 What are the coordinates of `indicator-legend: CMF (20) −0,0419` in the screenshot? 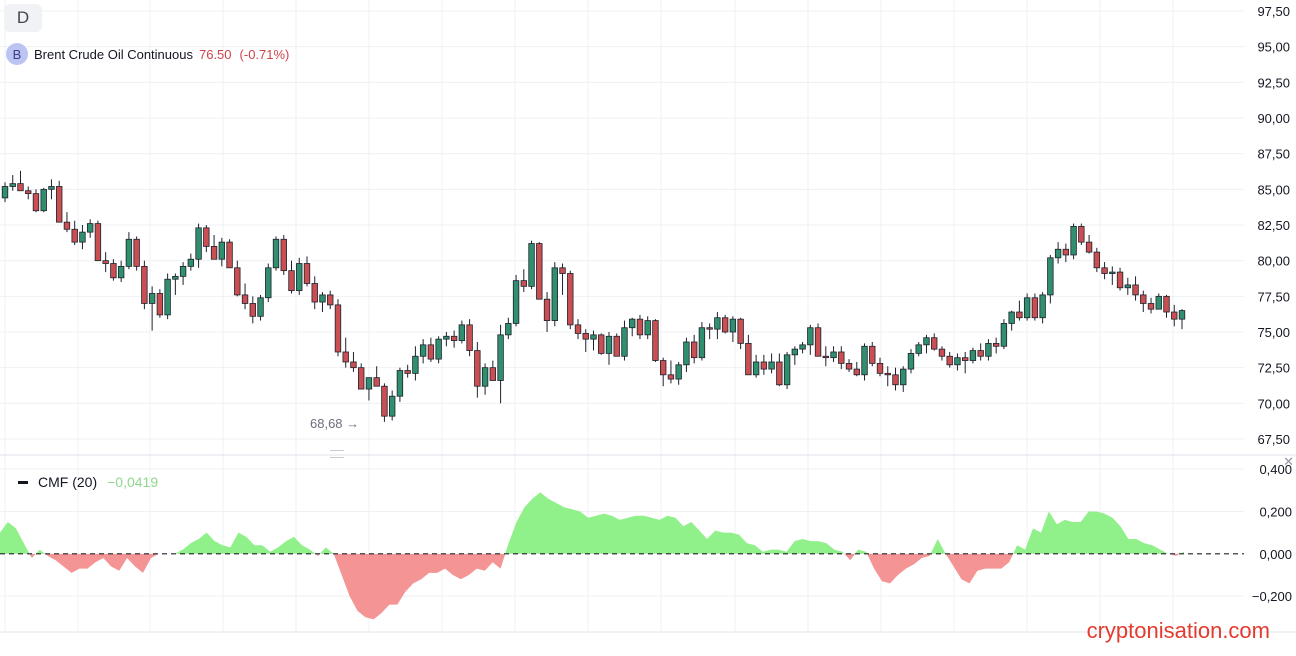 It's located at (88, 482).